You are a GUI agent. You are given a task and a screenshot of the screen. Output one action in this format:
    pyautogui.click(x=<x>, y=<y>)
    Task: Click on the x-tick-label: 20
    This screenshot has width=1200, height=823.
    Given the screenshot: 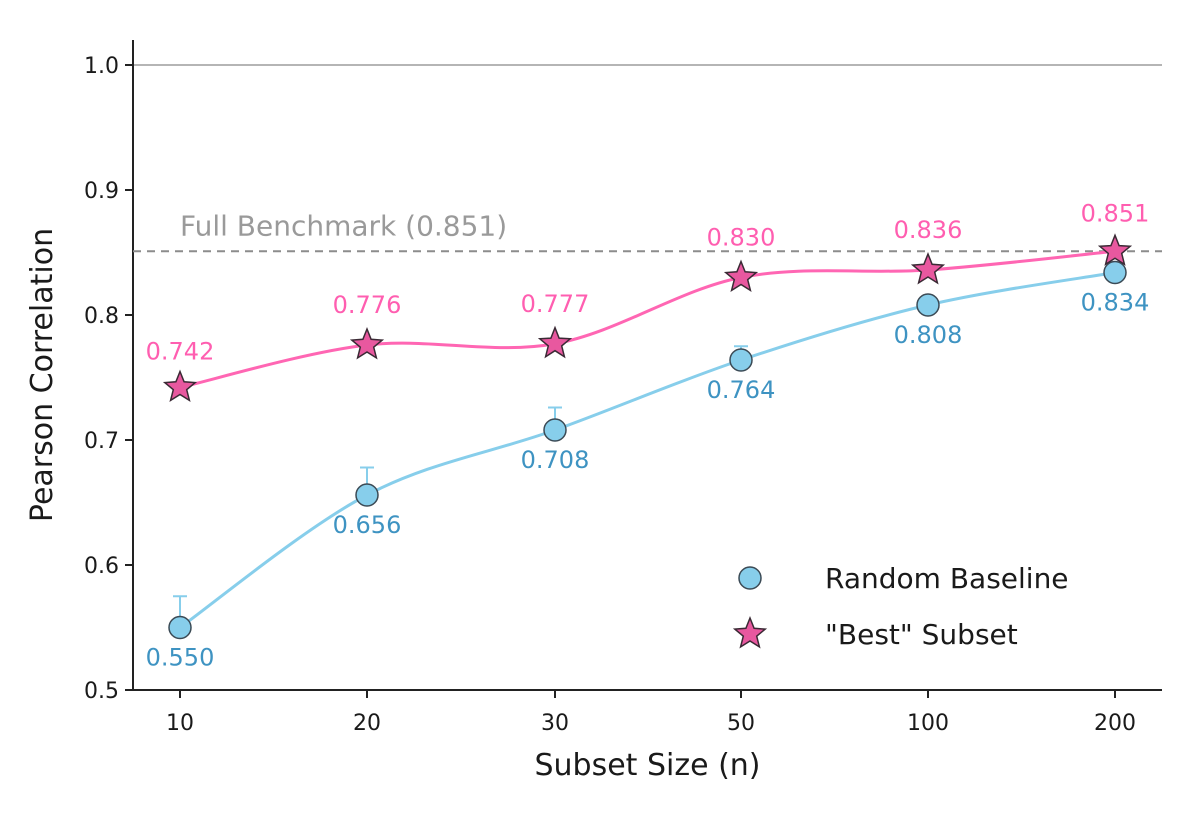 What is the action you would take?
    pyautogui.click(x=367, y=723)
    